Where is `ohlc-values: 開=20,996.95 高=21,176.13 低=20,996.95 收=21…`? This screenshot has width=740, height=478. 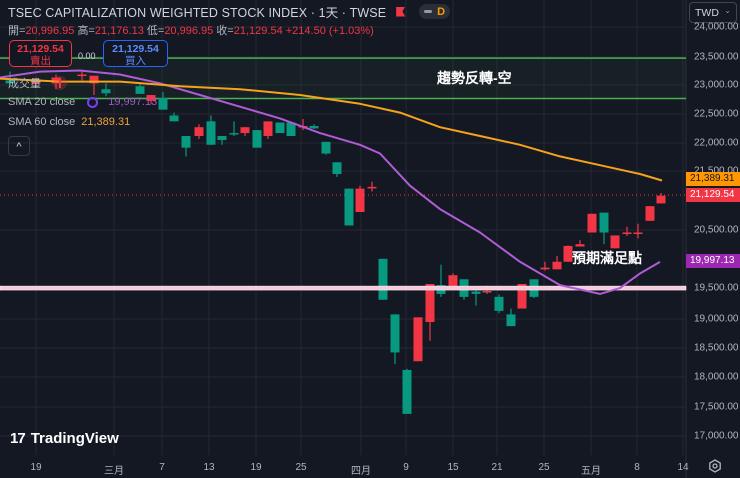 ohlc-values: 開=20,996.95 高=21,176.13 低=20,996.95 收=21… is located at coordinates (191, 30).